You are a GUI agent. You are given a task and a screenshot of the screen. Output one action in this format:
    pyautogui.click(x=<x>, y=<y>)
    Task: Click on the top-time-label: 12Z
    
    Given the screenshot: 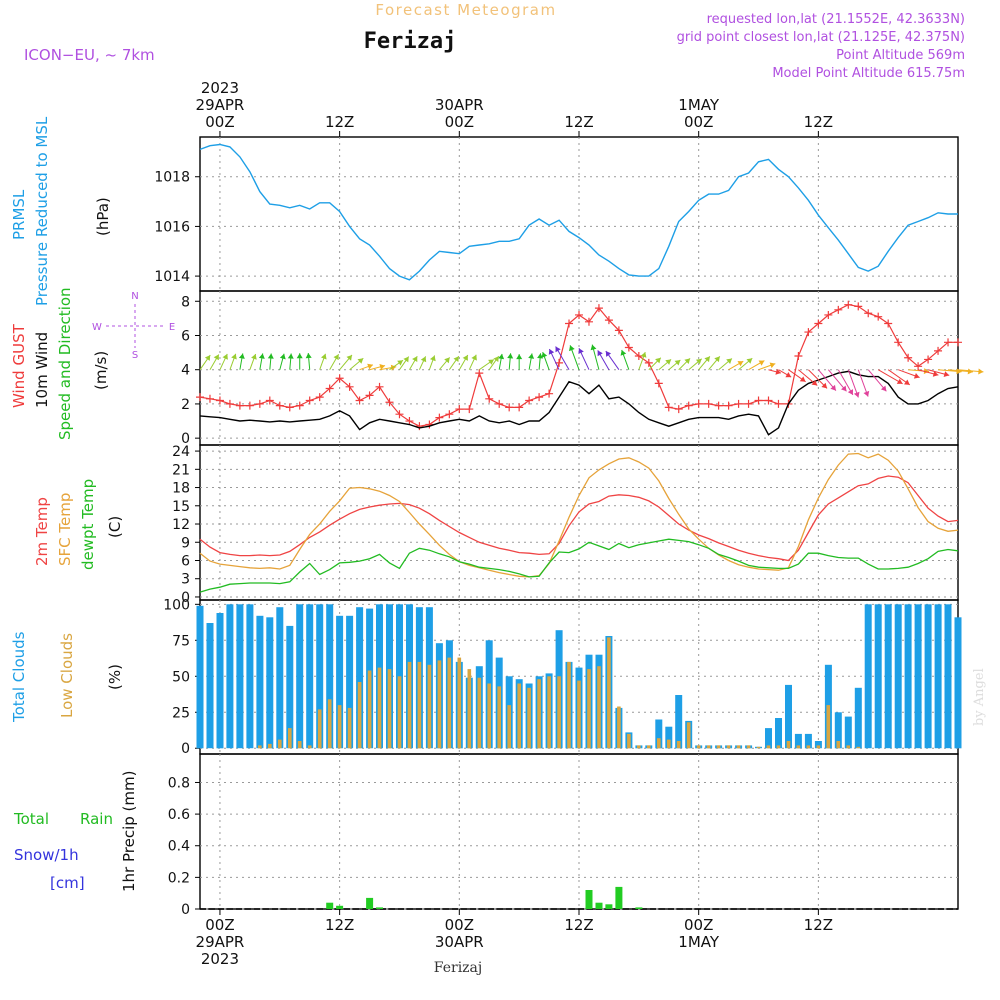 What is the action you would take?
    pyautogui.click(x=818, y=122)
    